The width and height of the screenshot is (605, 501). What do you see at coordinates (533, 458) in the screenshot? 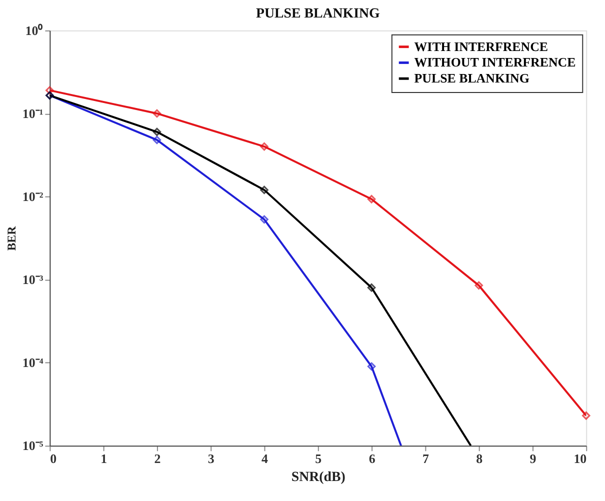
I see `x-tick-label: 9` at bounding box center [533, 458].